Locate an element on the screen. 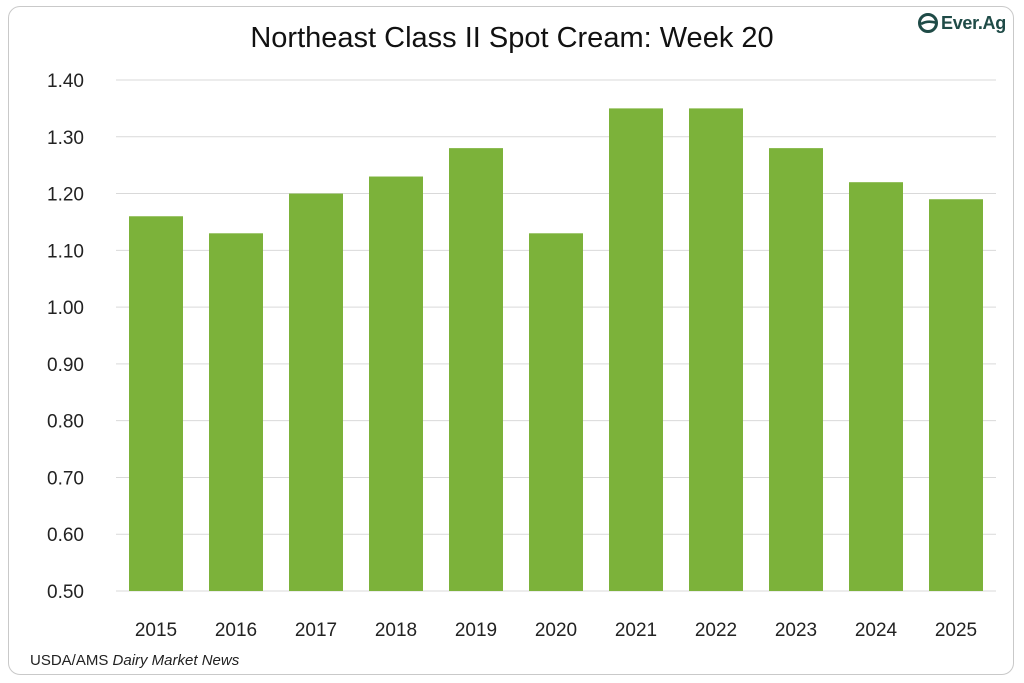 This screenshot has height=683, width=1024. x-tick-label: 2021 is located at coordinates (636, 630).